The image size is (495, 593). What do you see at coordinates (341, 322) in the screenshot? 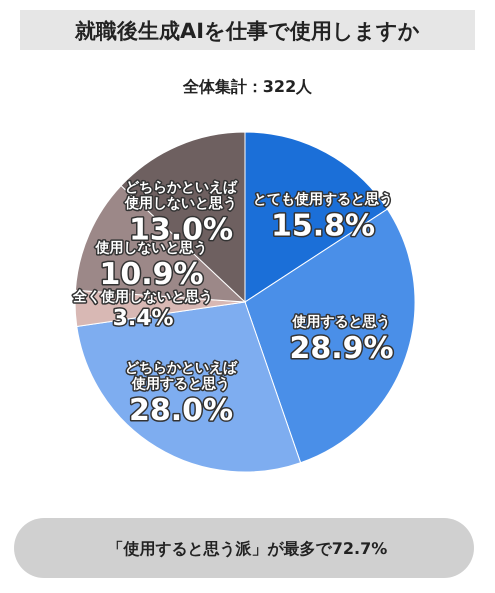
I see `slice-label: 使用すると思う` at bounding box center [341, 322].